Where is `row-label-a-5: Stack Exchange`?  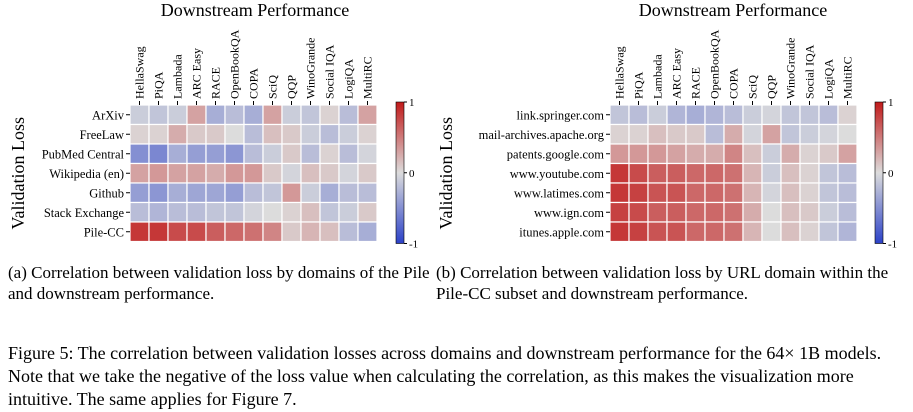 row-label-a-5: Stack Exchange is located at coordinates (84, 213).